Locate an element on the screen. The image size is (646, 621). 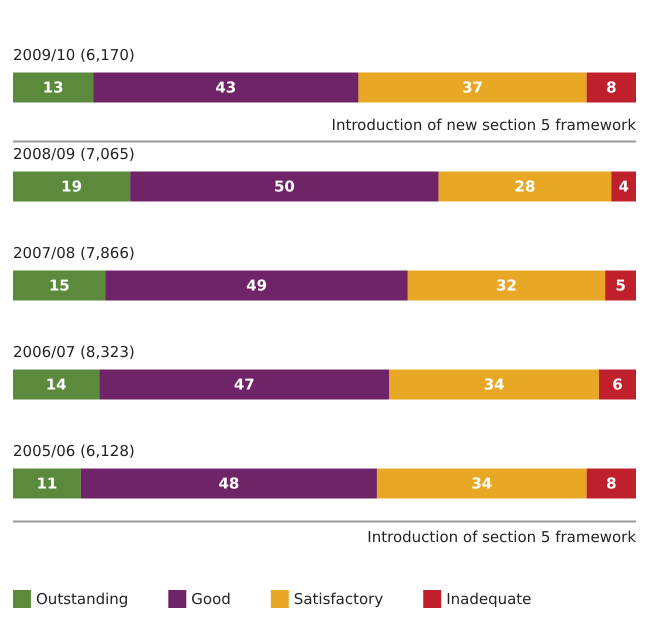
y-tick-label: 2009/10 (6,170) is located at coordinates (74, 55).